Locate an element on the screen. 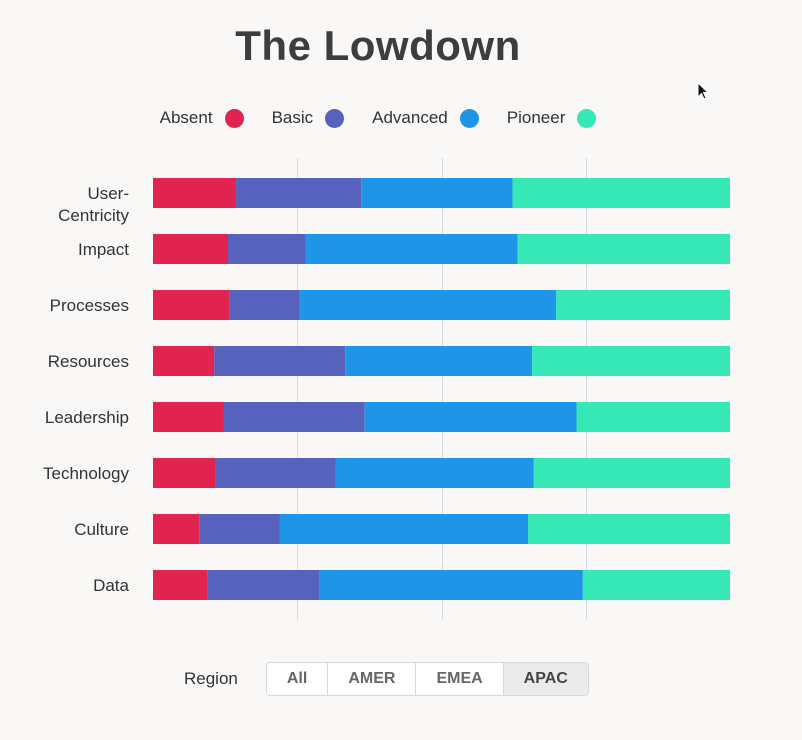 The height and width of the screenshot is (740, 802). region-option-all: All is located at coordinates (297, 679).